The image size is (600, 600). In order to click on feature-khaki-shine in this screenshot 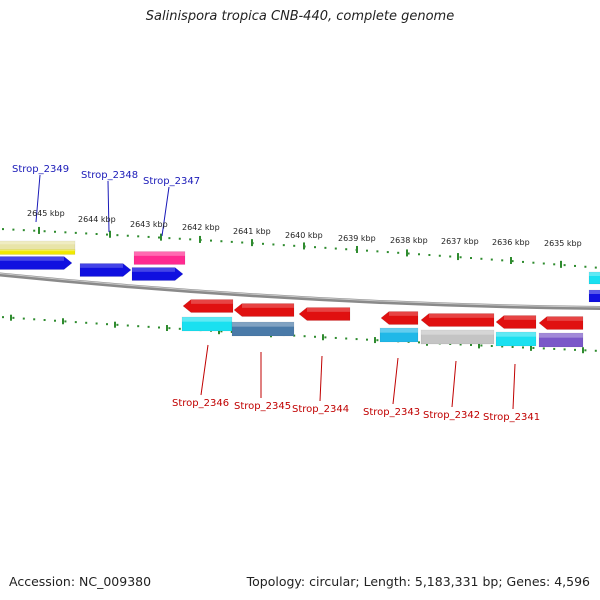, I will do `click(37, 243)`.